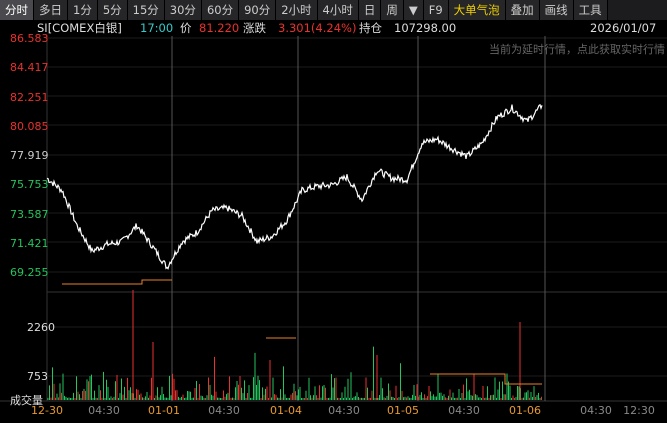 This screenshot has width=667, height=423. What do you see at coordinates (17, 10) in the screenshot?
I see `tab-0: 分时` at bounding box center [17, 10].